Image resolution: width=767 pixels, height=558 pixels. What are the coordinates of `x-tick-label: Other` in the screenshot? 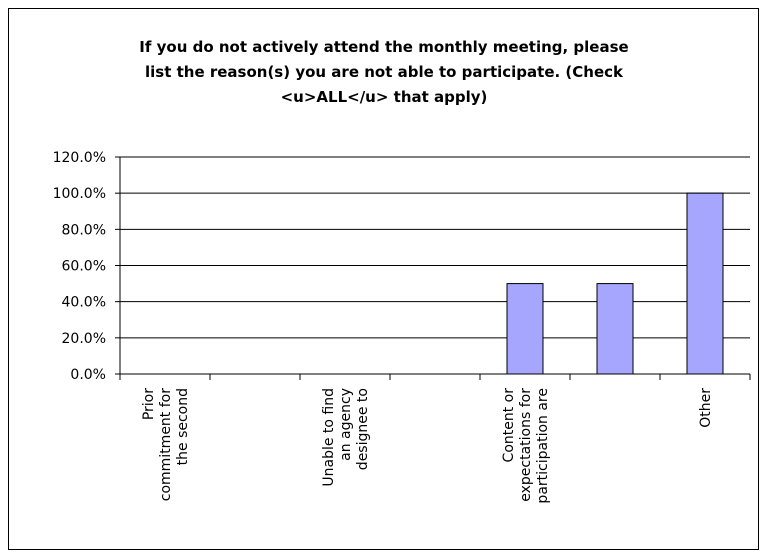 It's located at (706, 408).